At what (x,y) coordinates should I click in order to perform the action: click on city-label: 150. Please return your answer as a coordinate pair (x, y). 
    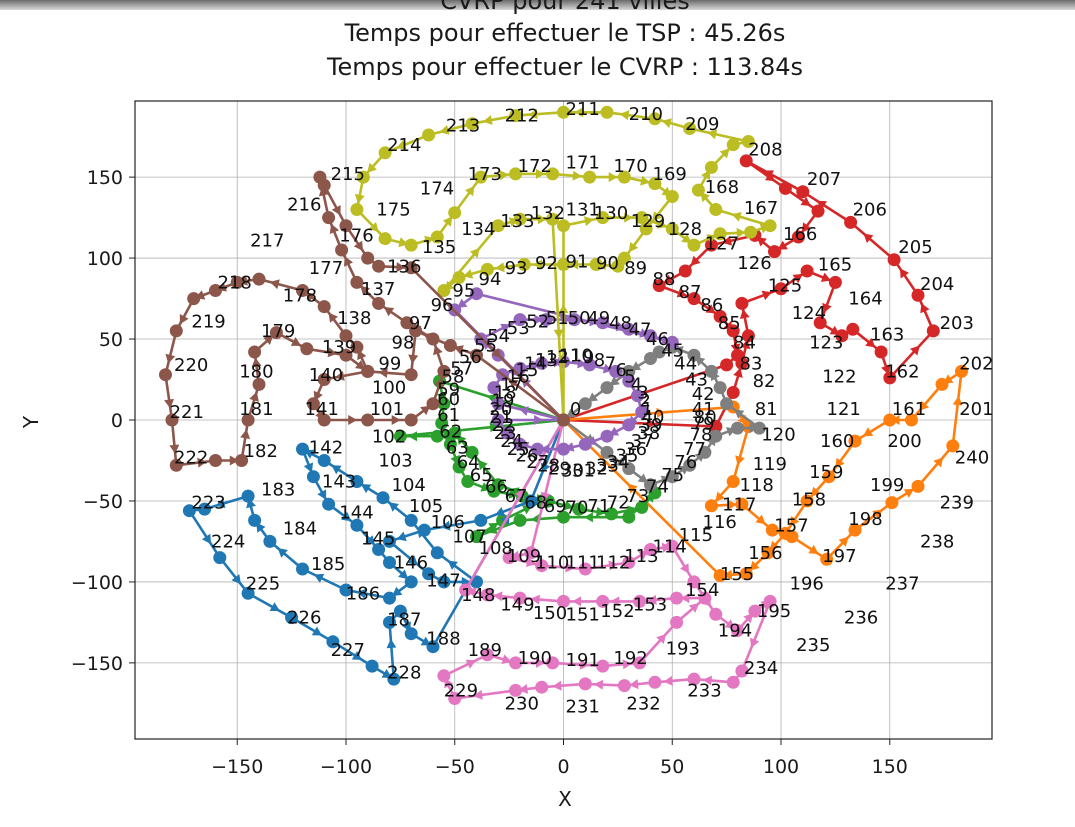
    Looking at the image, I should click on (550, 613).